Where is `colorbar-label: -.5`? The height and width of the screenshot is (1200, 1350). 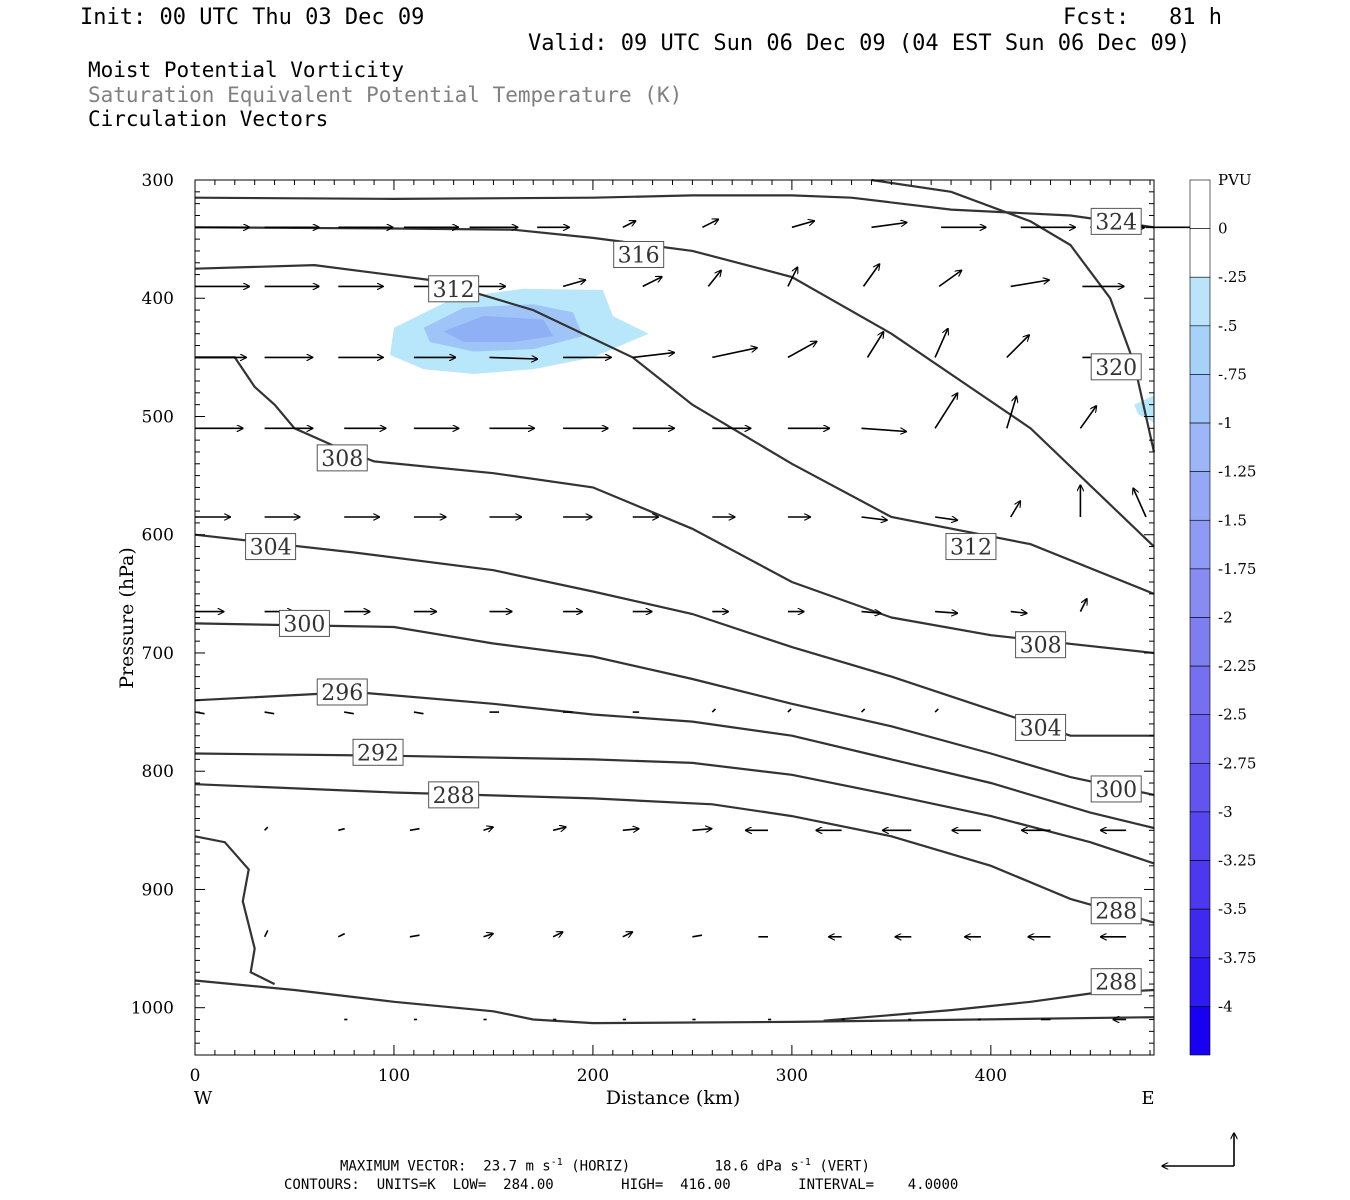 colorbar-label: -.5 is located at coordinates (1227, 326).